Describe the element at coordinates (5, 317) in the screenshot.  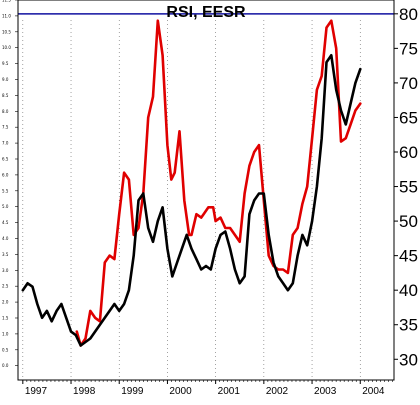
I see `left-tick-label: 1.5` at that location.